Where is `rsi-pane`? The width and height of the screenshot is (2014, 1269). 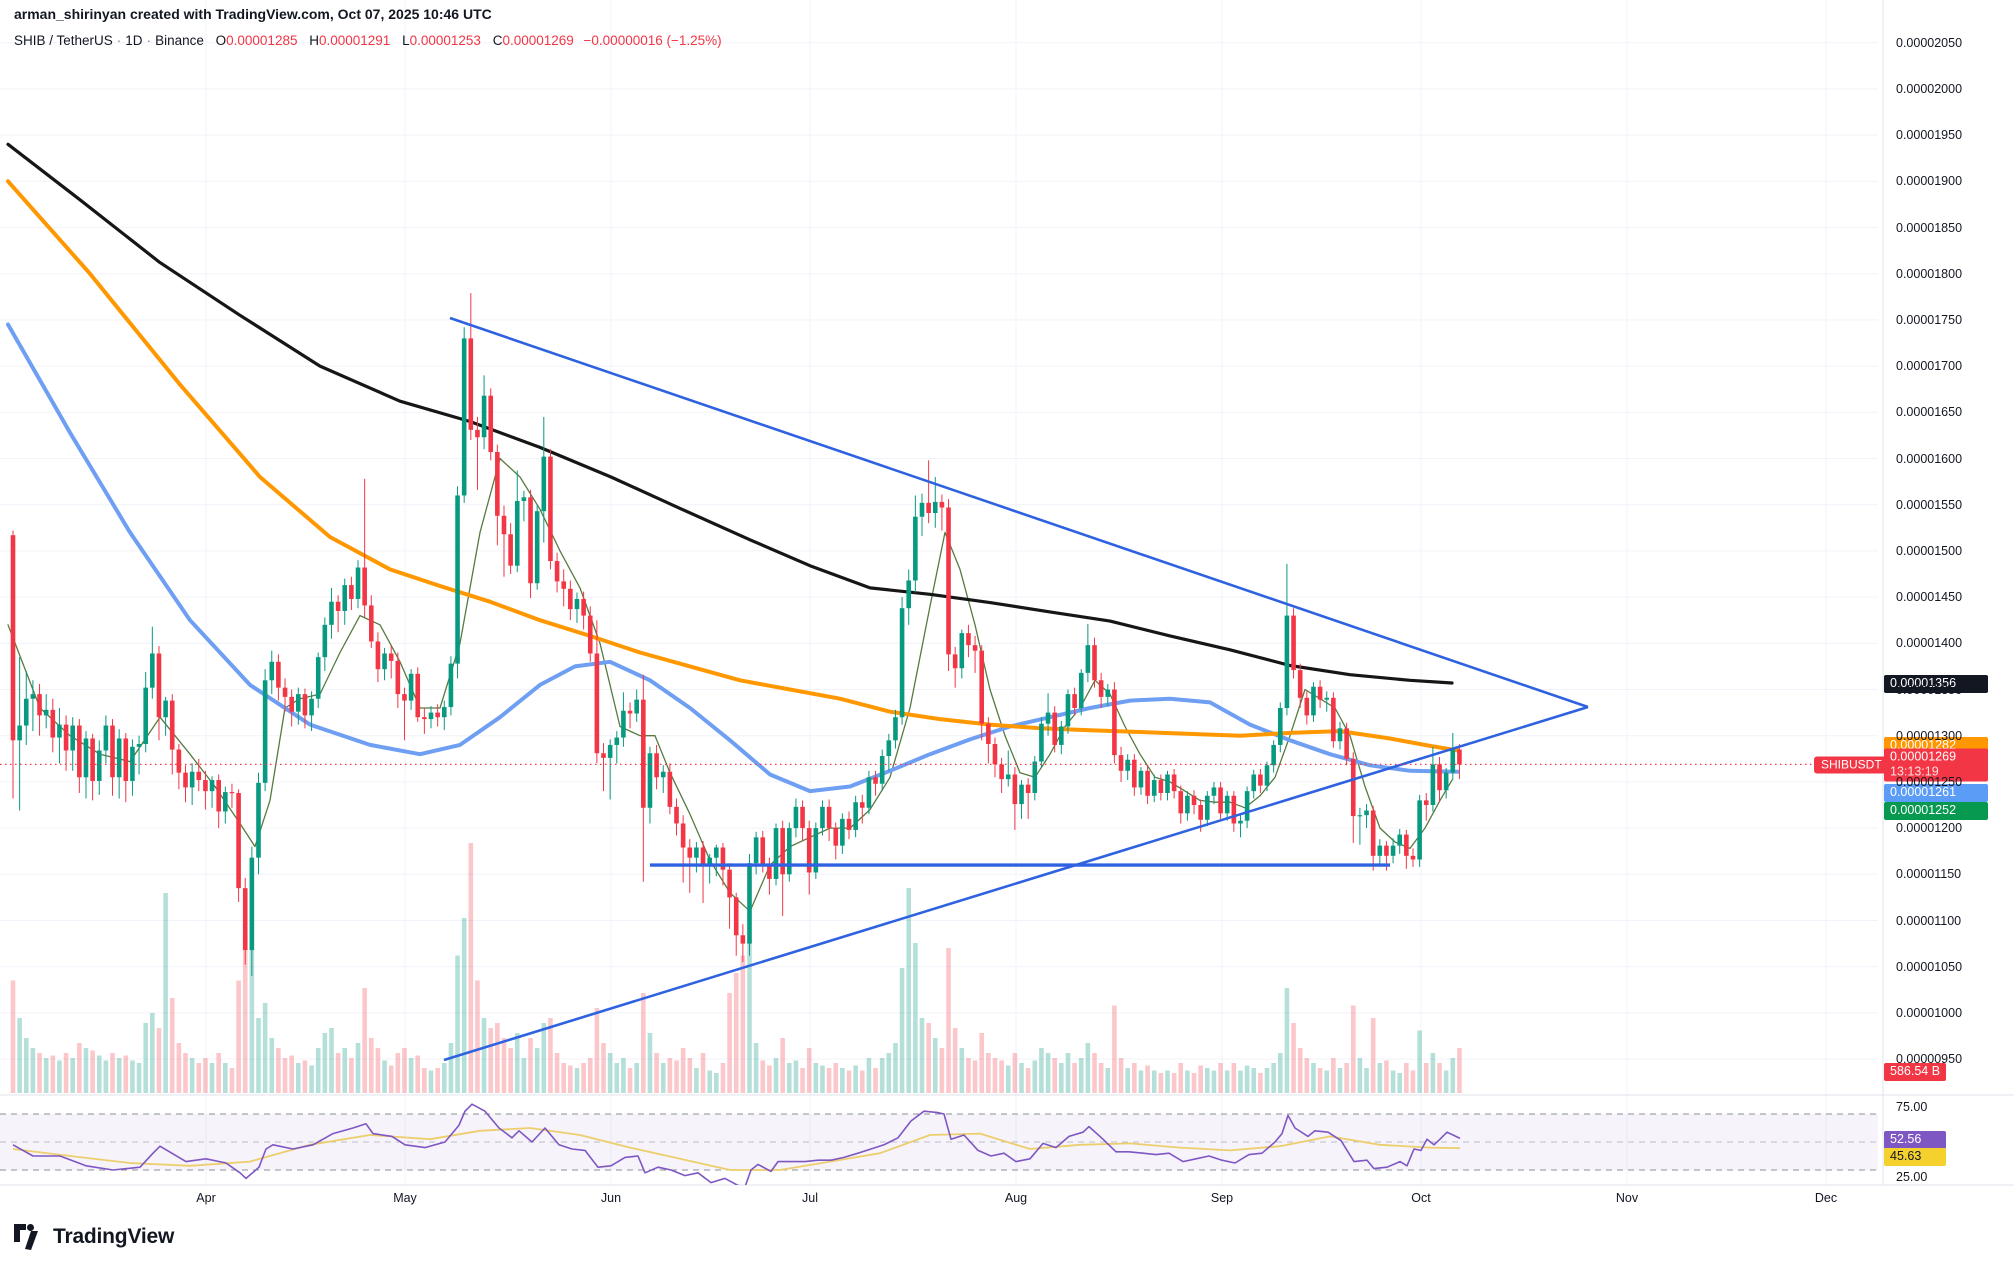
rsi-pane is located at coordinates (939, 1144).